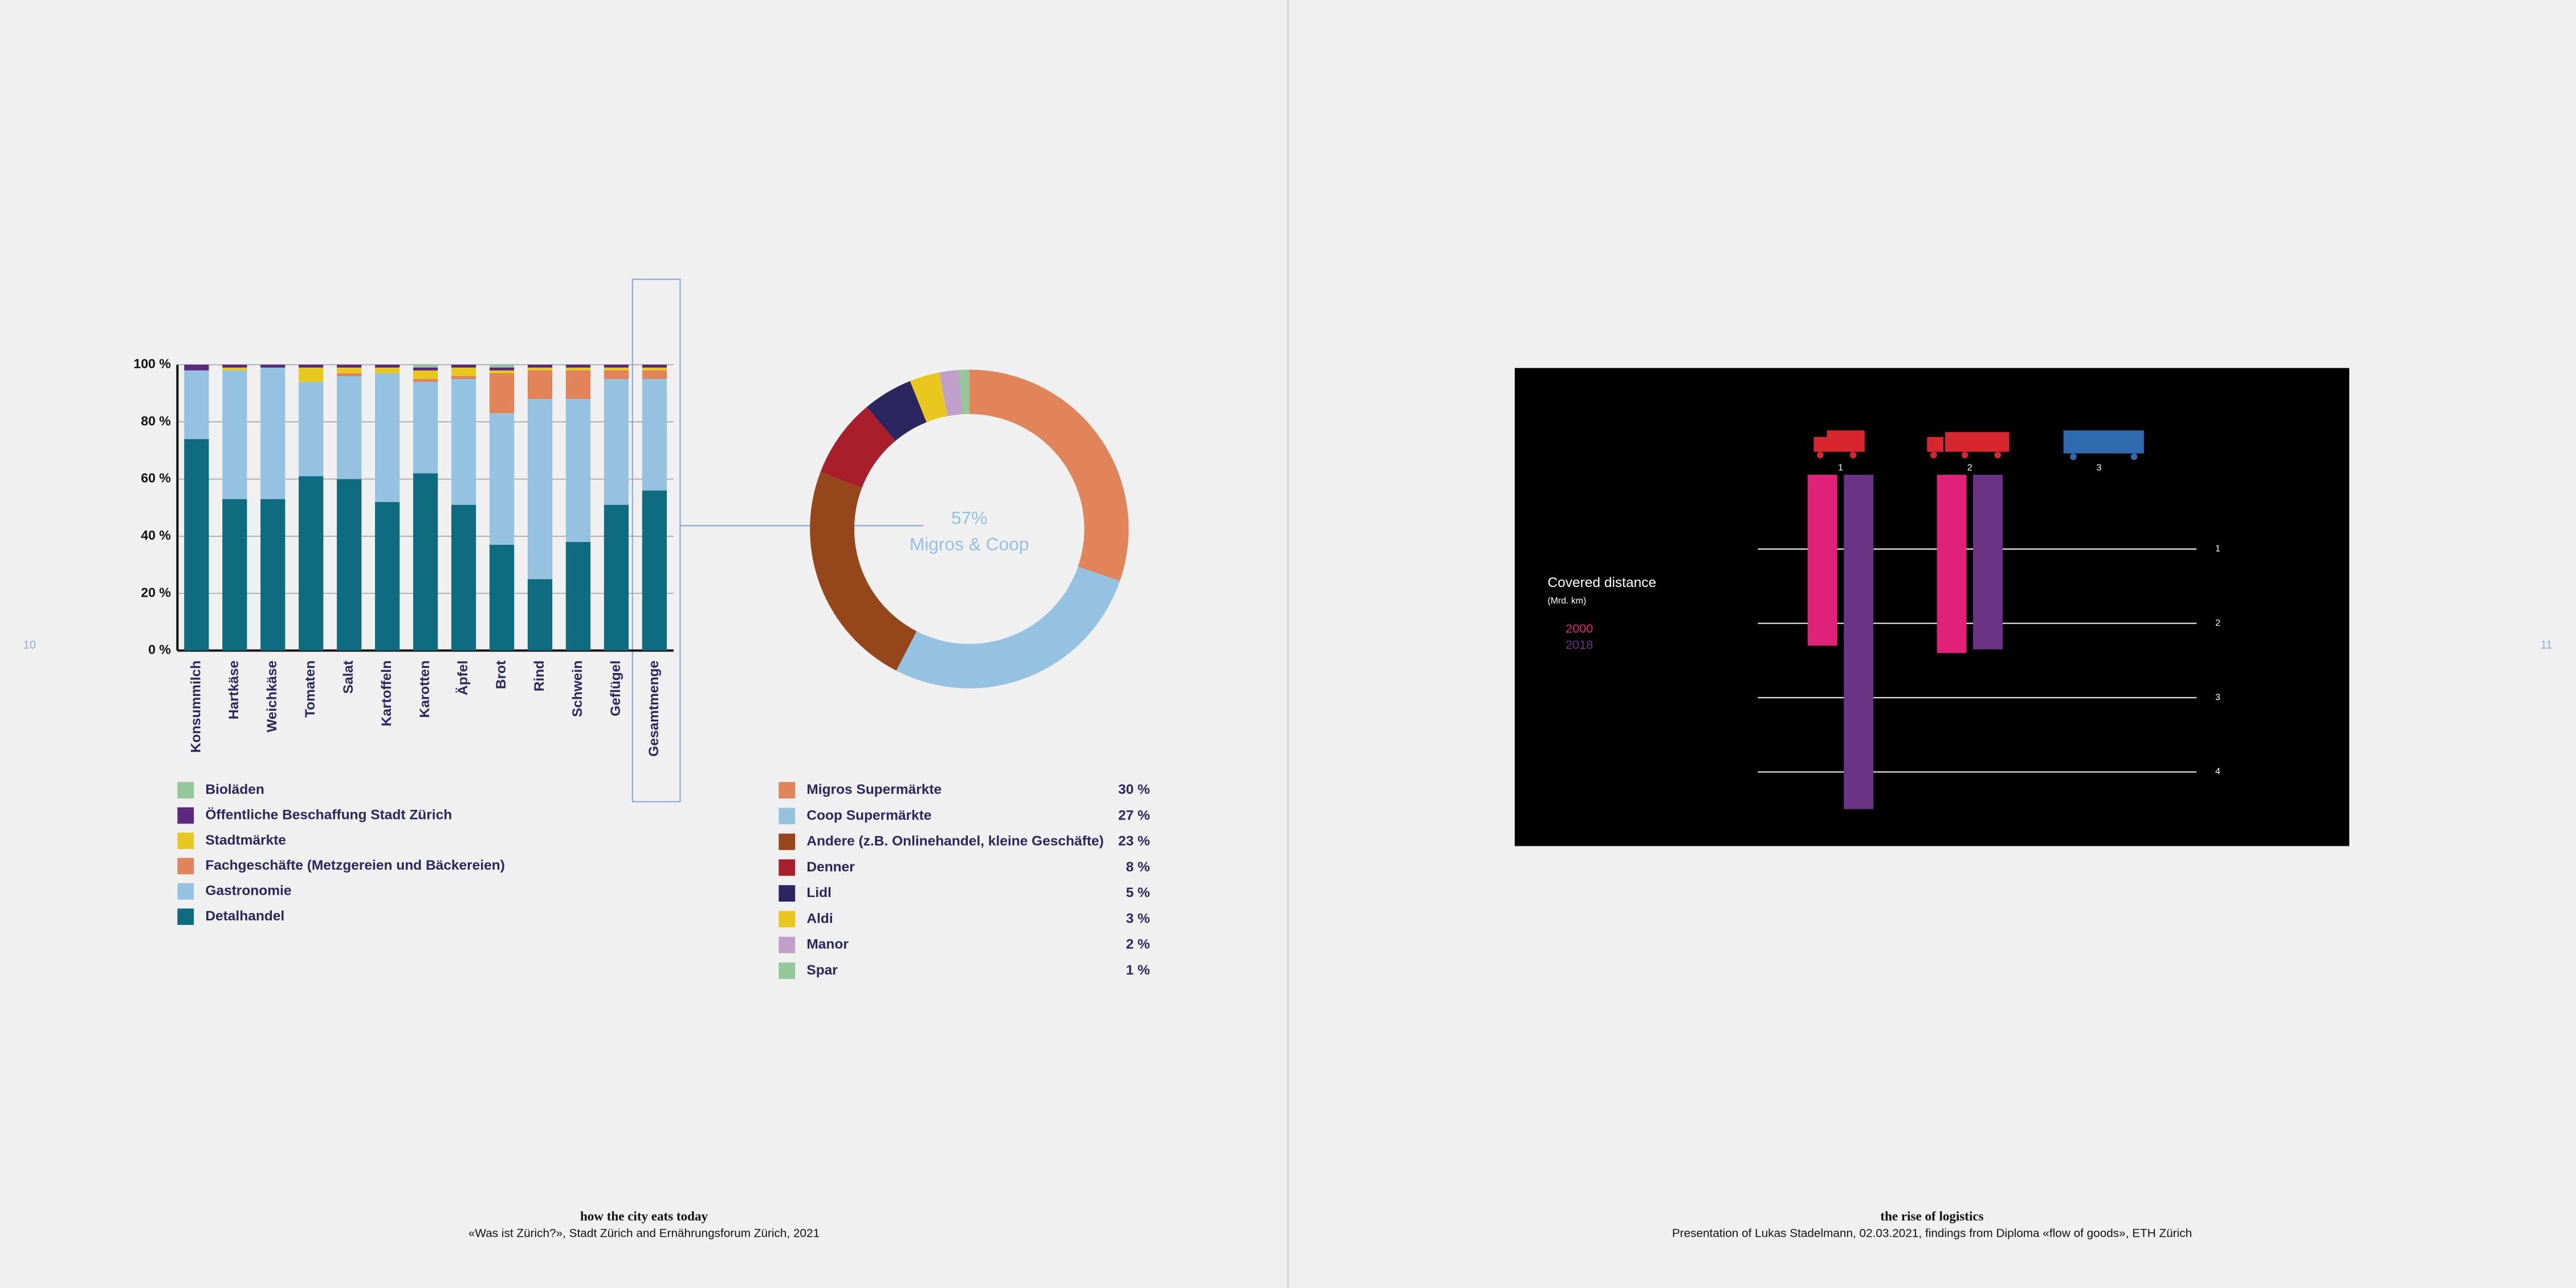 This screenshot has width=2576, height=1288. Describe the element at coordinates (1134, 815) in the screenshot. I see `value-label: 27 %` at that location.